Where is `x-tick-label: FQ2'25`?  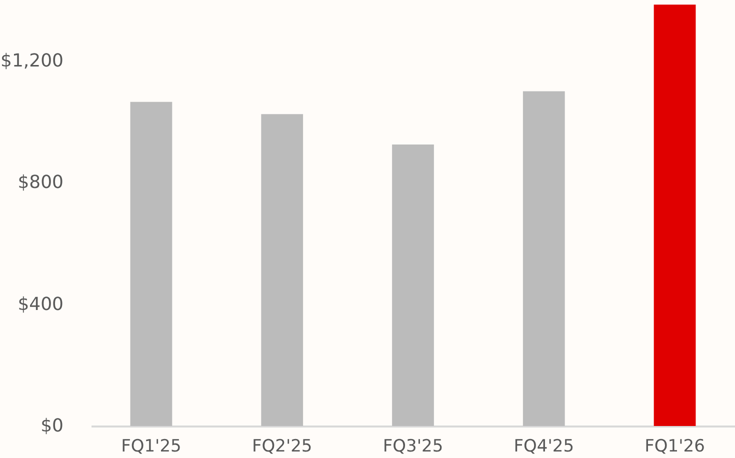 x-tick-label: FQ2'25 is located at coordinates (282, 446).